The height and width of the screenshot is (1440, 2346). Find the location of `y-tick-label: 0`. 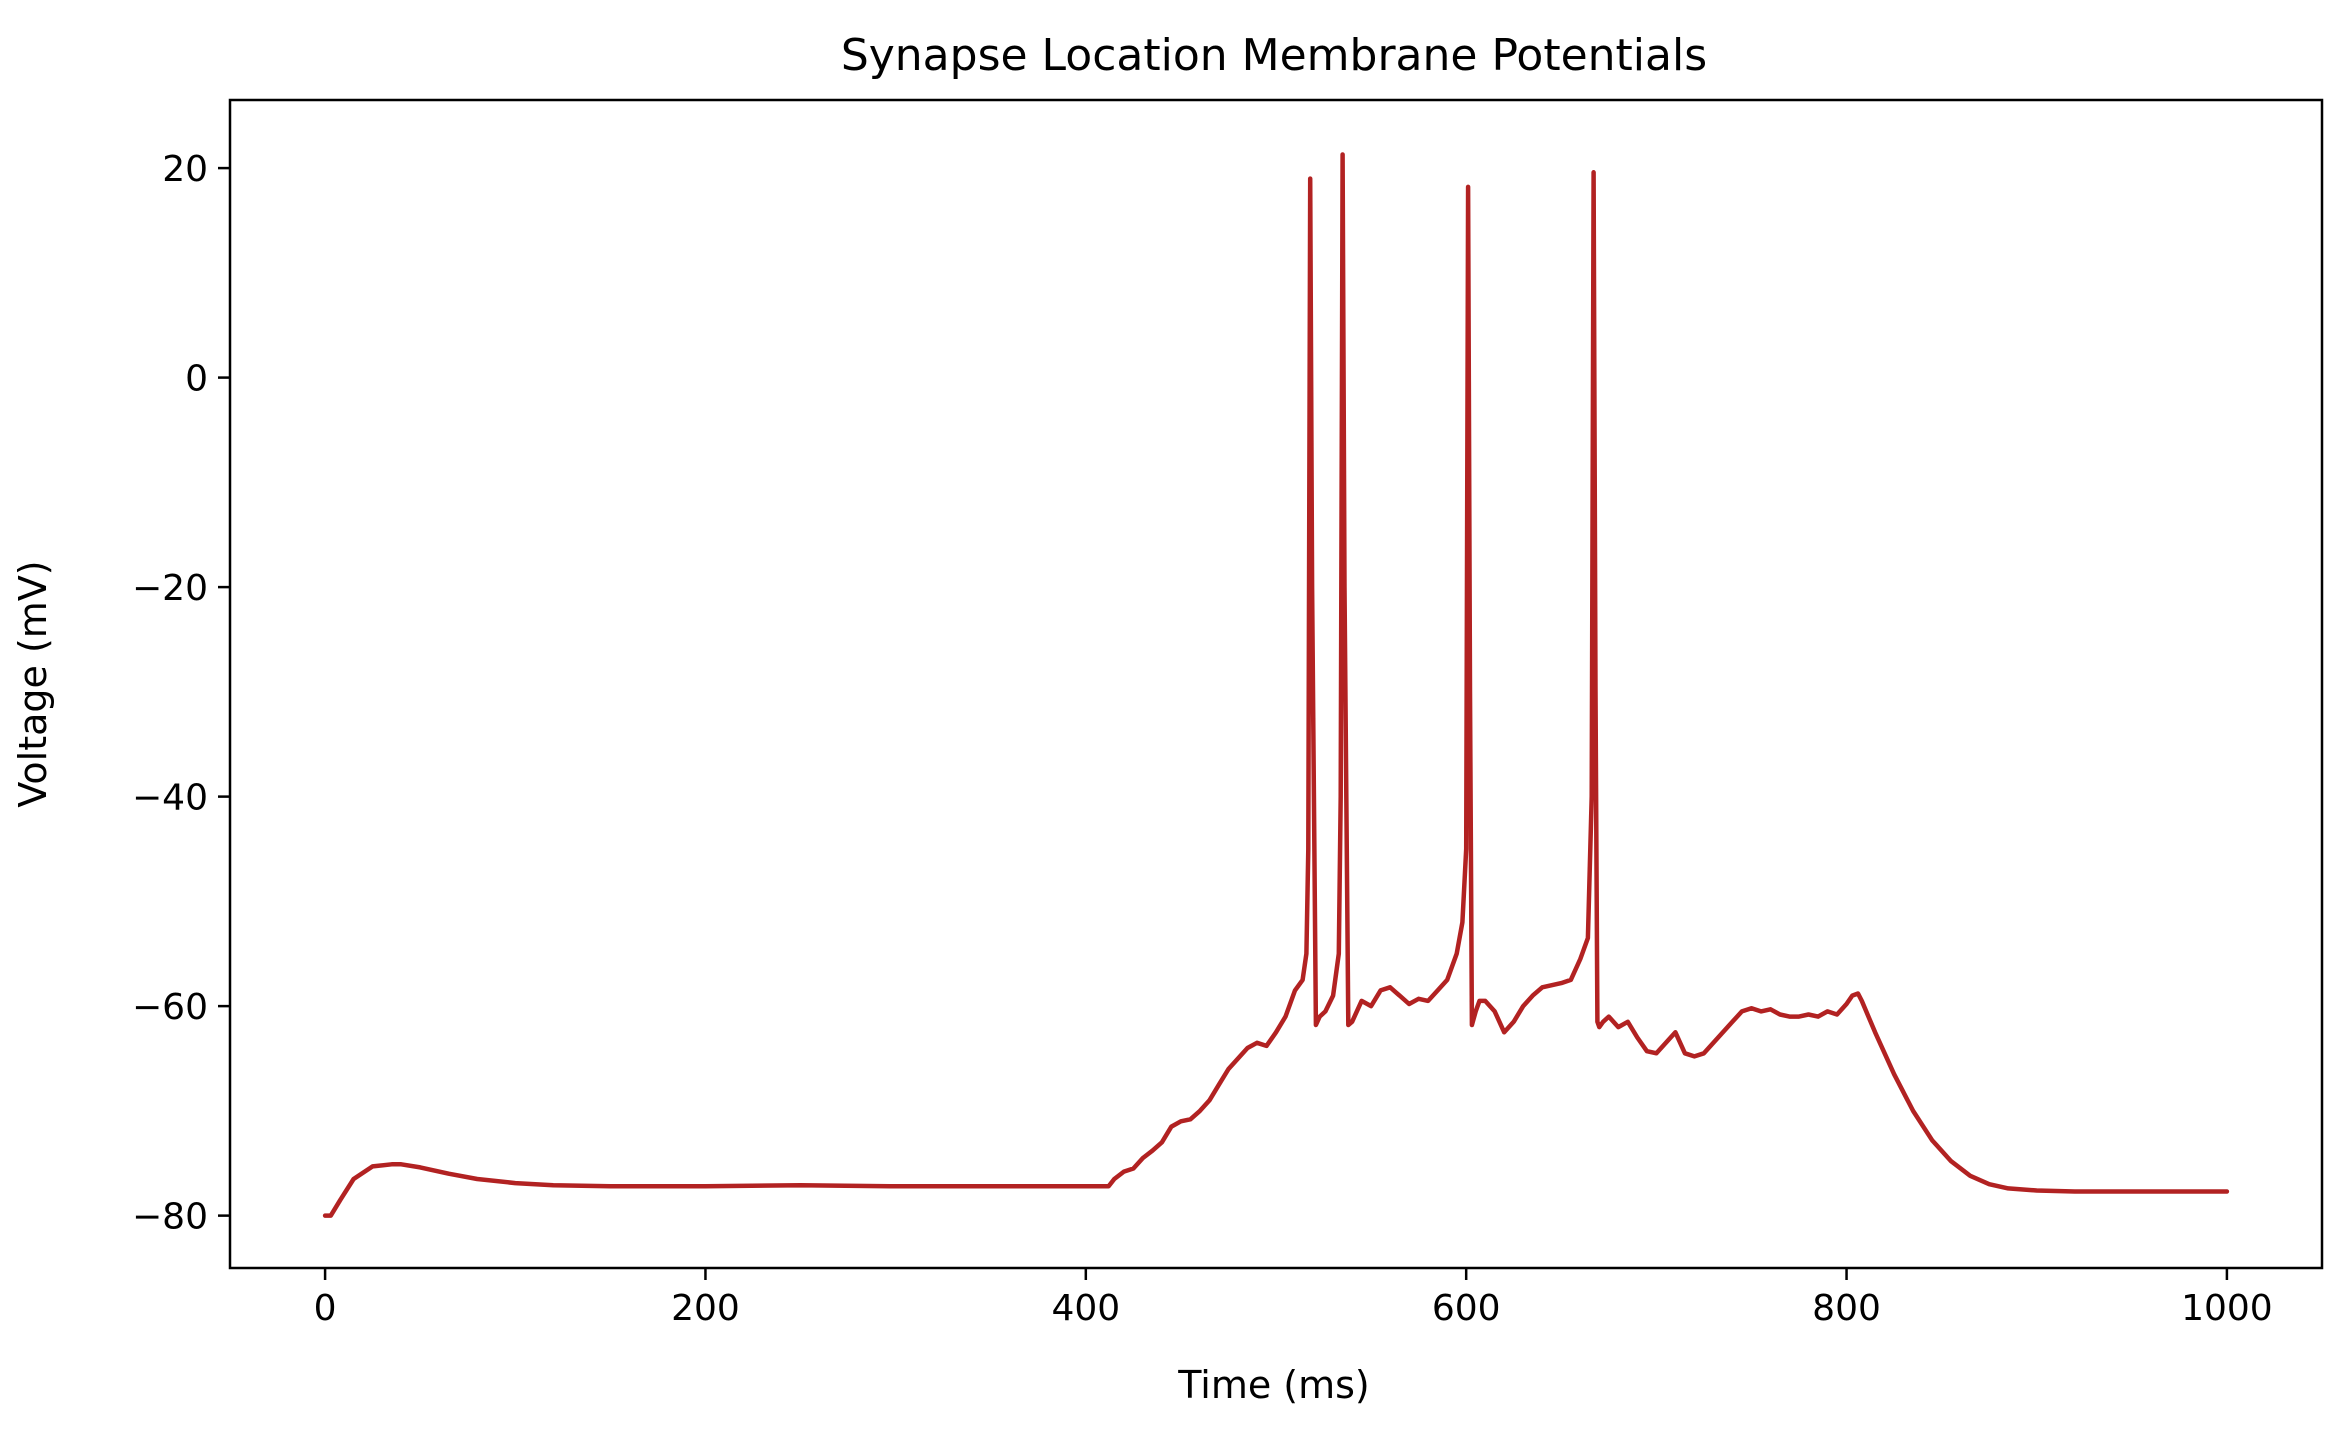

y-tick-label: 0 is located at coordinates (196, 379).